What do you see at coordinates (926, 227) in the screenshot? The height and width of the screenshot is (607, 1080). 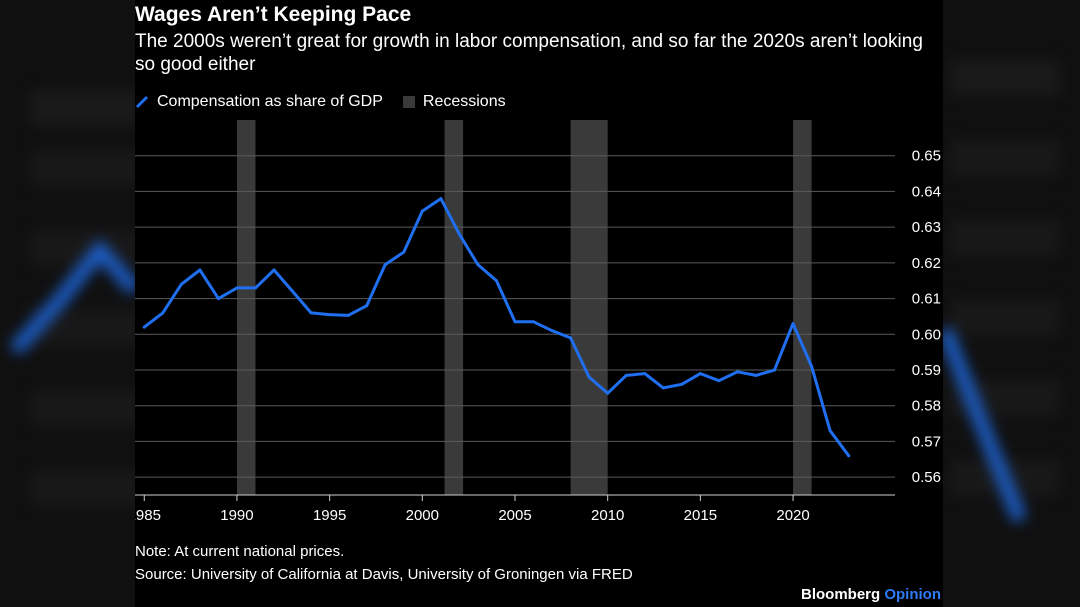 I see `y-tick-label: 0.63` at bounding box center [926, 227].